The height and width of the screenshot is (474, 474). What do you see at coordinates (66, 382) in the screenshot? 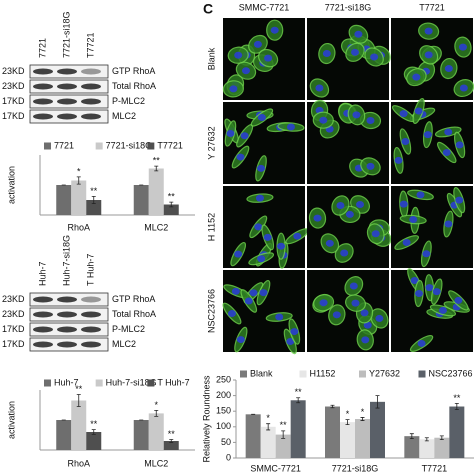
I see `legend-label: Huh-7` at bounding box center [66, 382].